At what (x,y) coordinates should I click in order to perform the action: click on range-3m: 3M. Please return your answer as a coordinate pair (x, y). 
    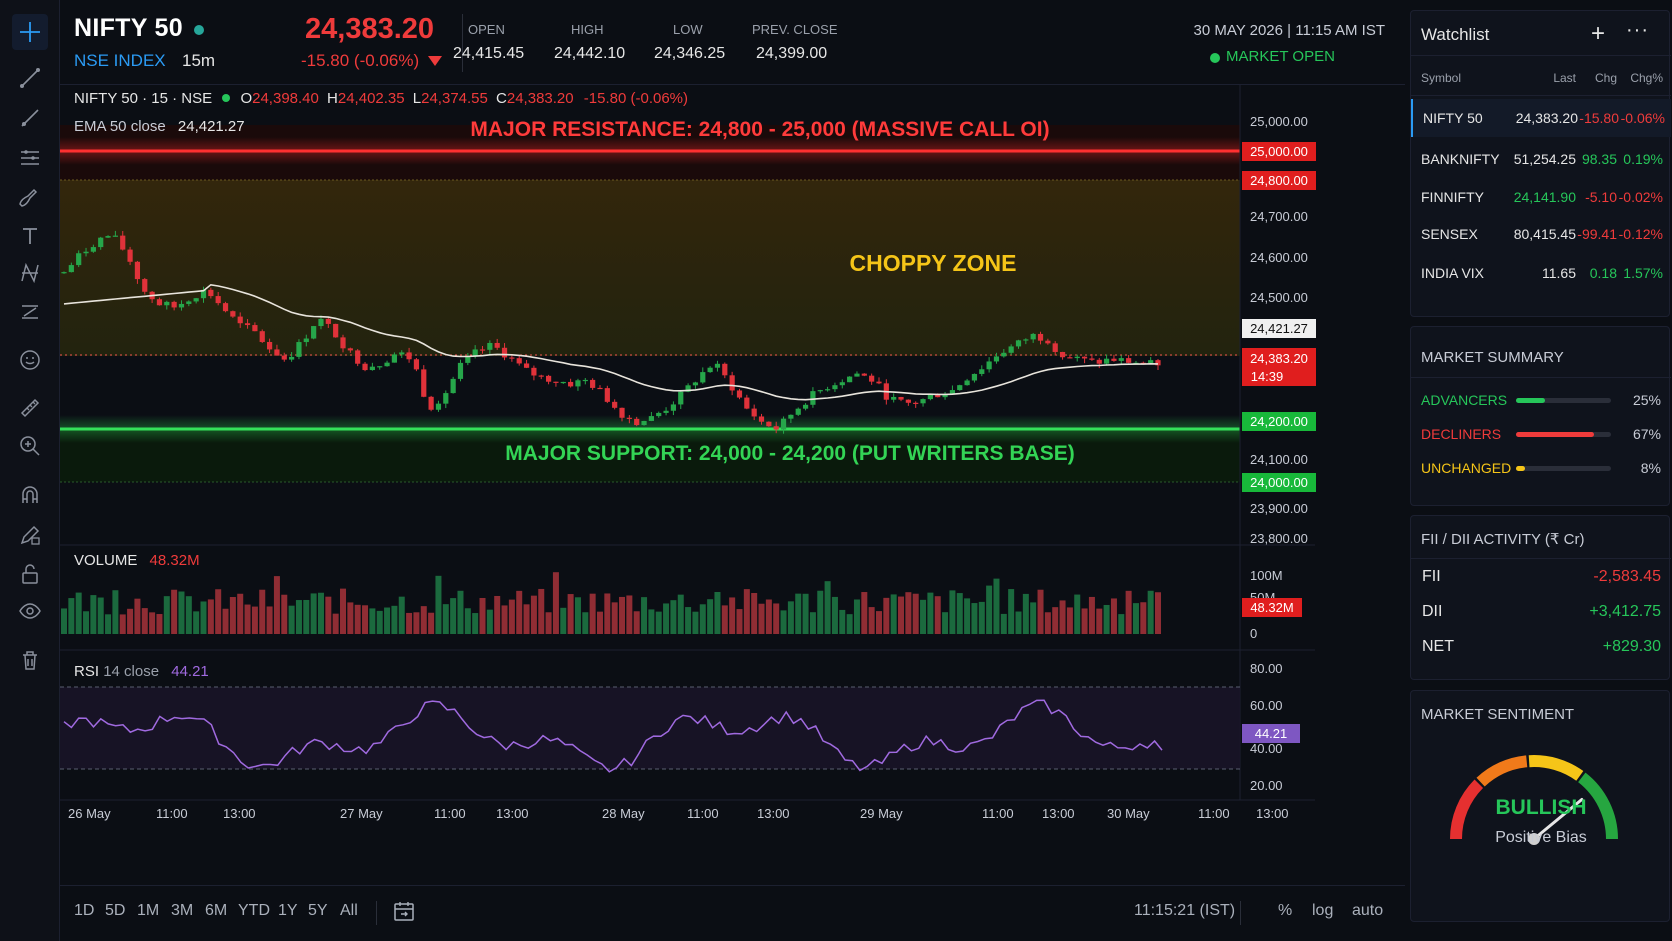
    Looking at the image, I should click on (182, 910).